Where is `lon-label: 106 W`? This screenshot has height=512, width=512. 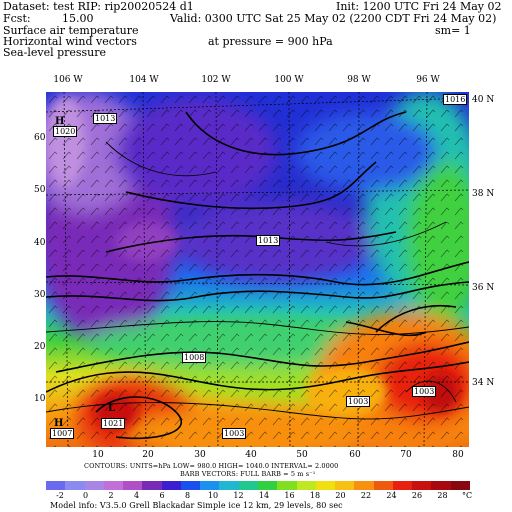 lon-label: 106 W is located at coordinates (68, 80).